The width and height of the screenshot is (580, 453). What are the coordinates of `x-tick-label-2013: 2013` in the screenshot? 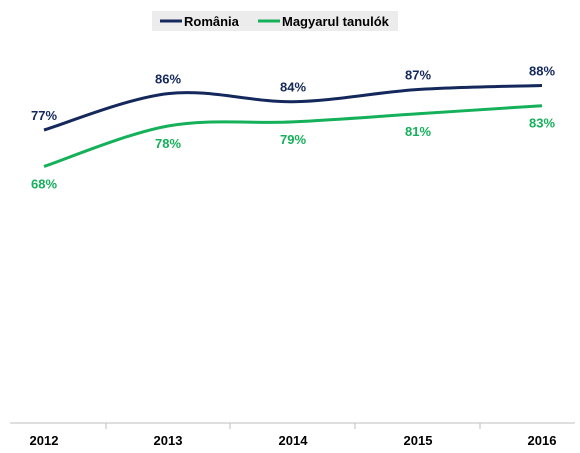 It's located at (168, 440).